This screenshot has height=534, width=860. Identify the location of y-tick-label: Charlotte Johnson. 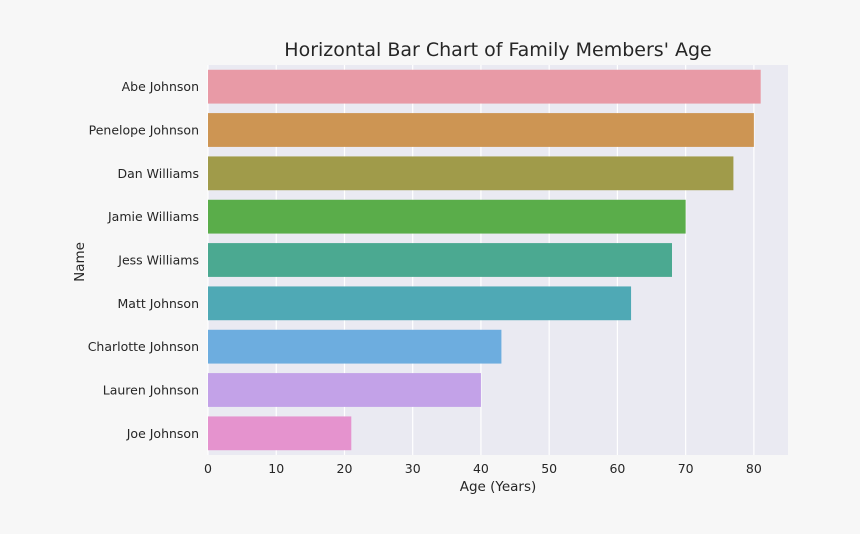
(143, 346).